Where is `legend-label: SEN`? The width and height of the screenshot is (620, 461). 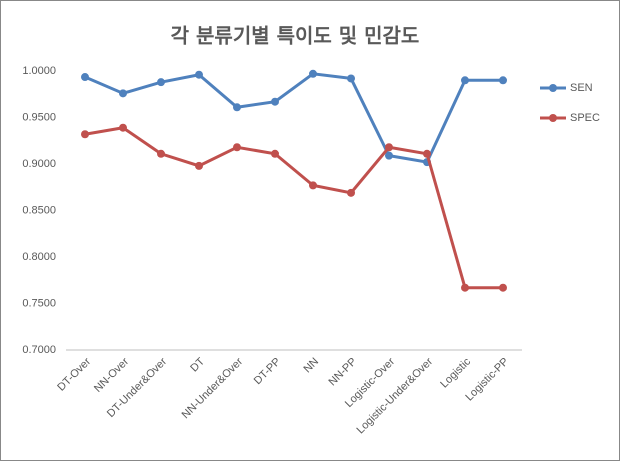
legend-label: SEN is located at coordinates (581, 88).